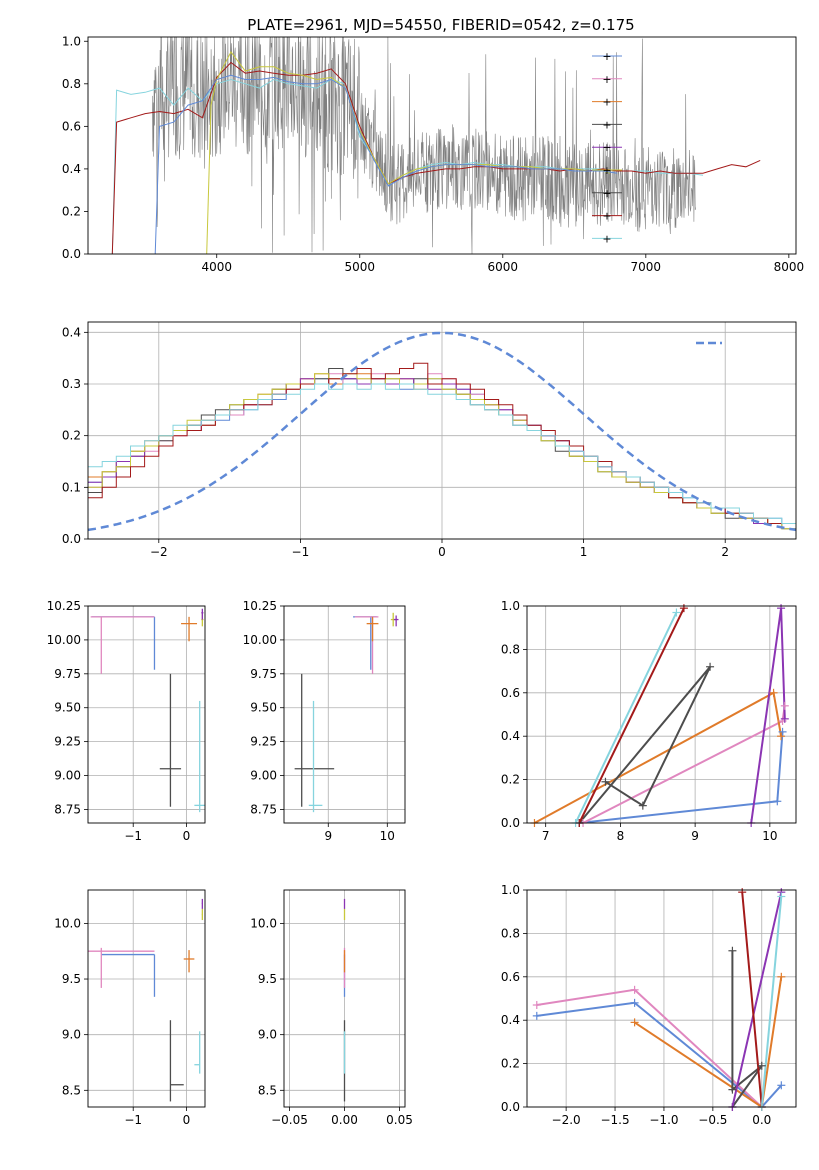  I want to click on mass-vs-ebv-ytick-label: 10.0, so click(263, 923).